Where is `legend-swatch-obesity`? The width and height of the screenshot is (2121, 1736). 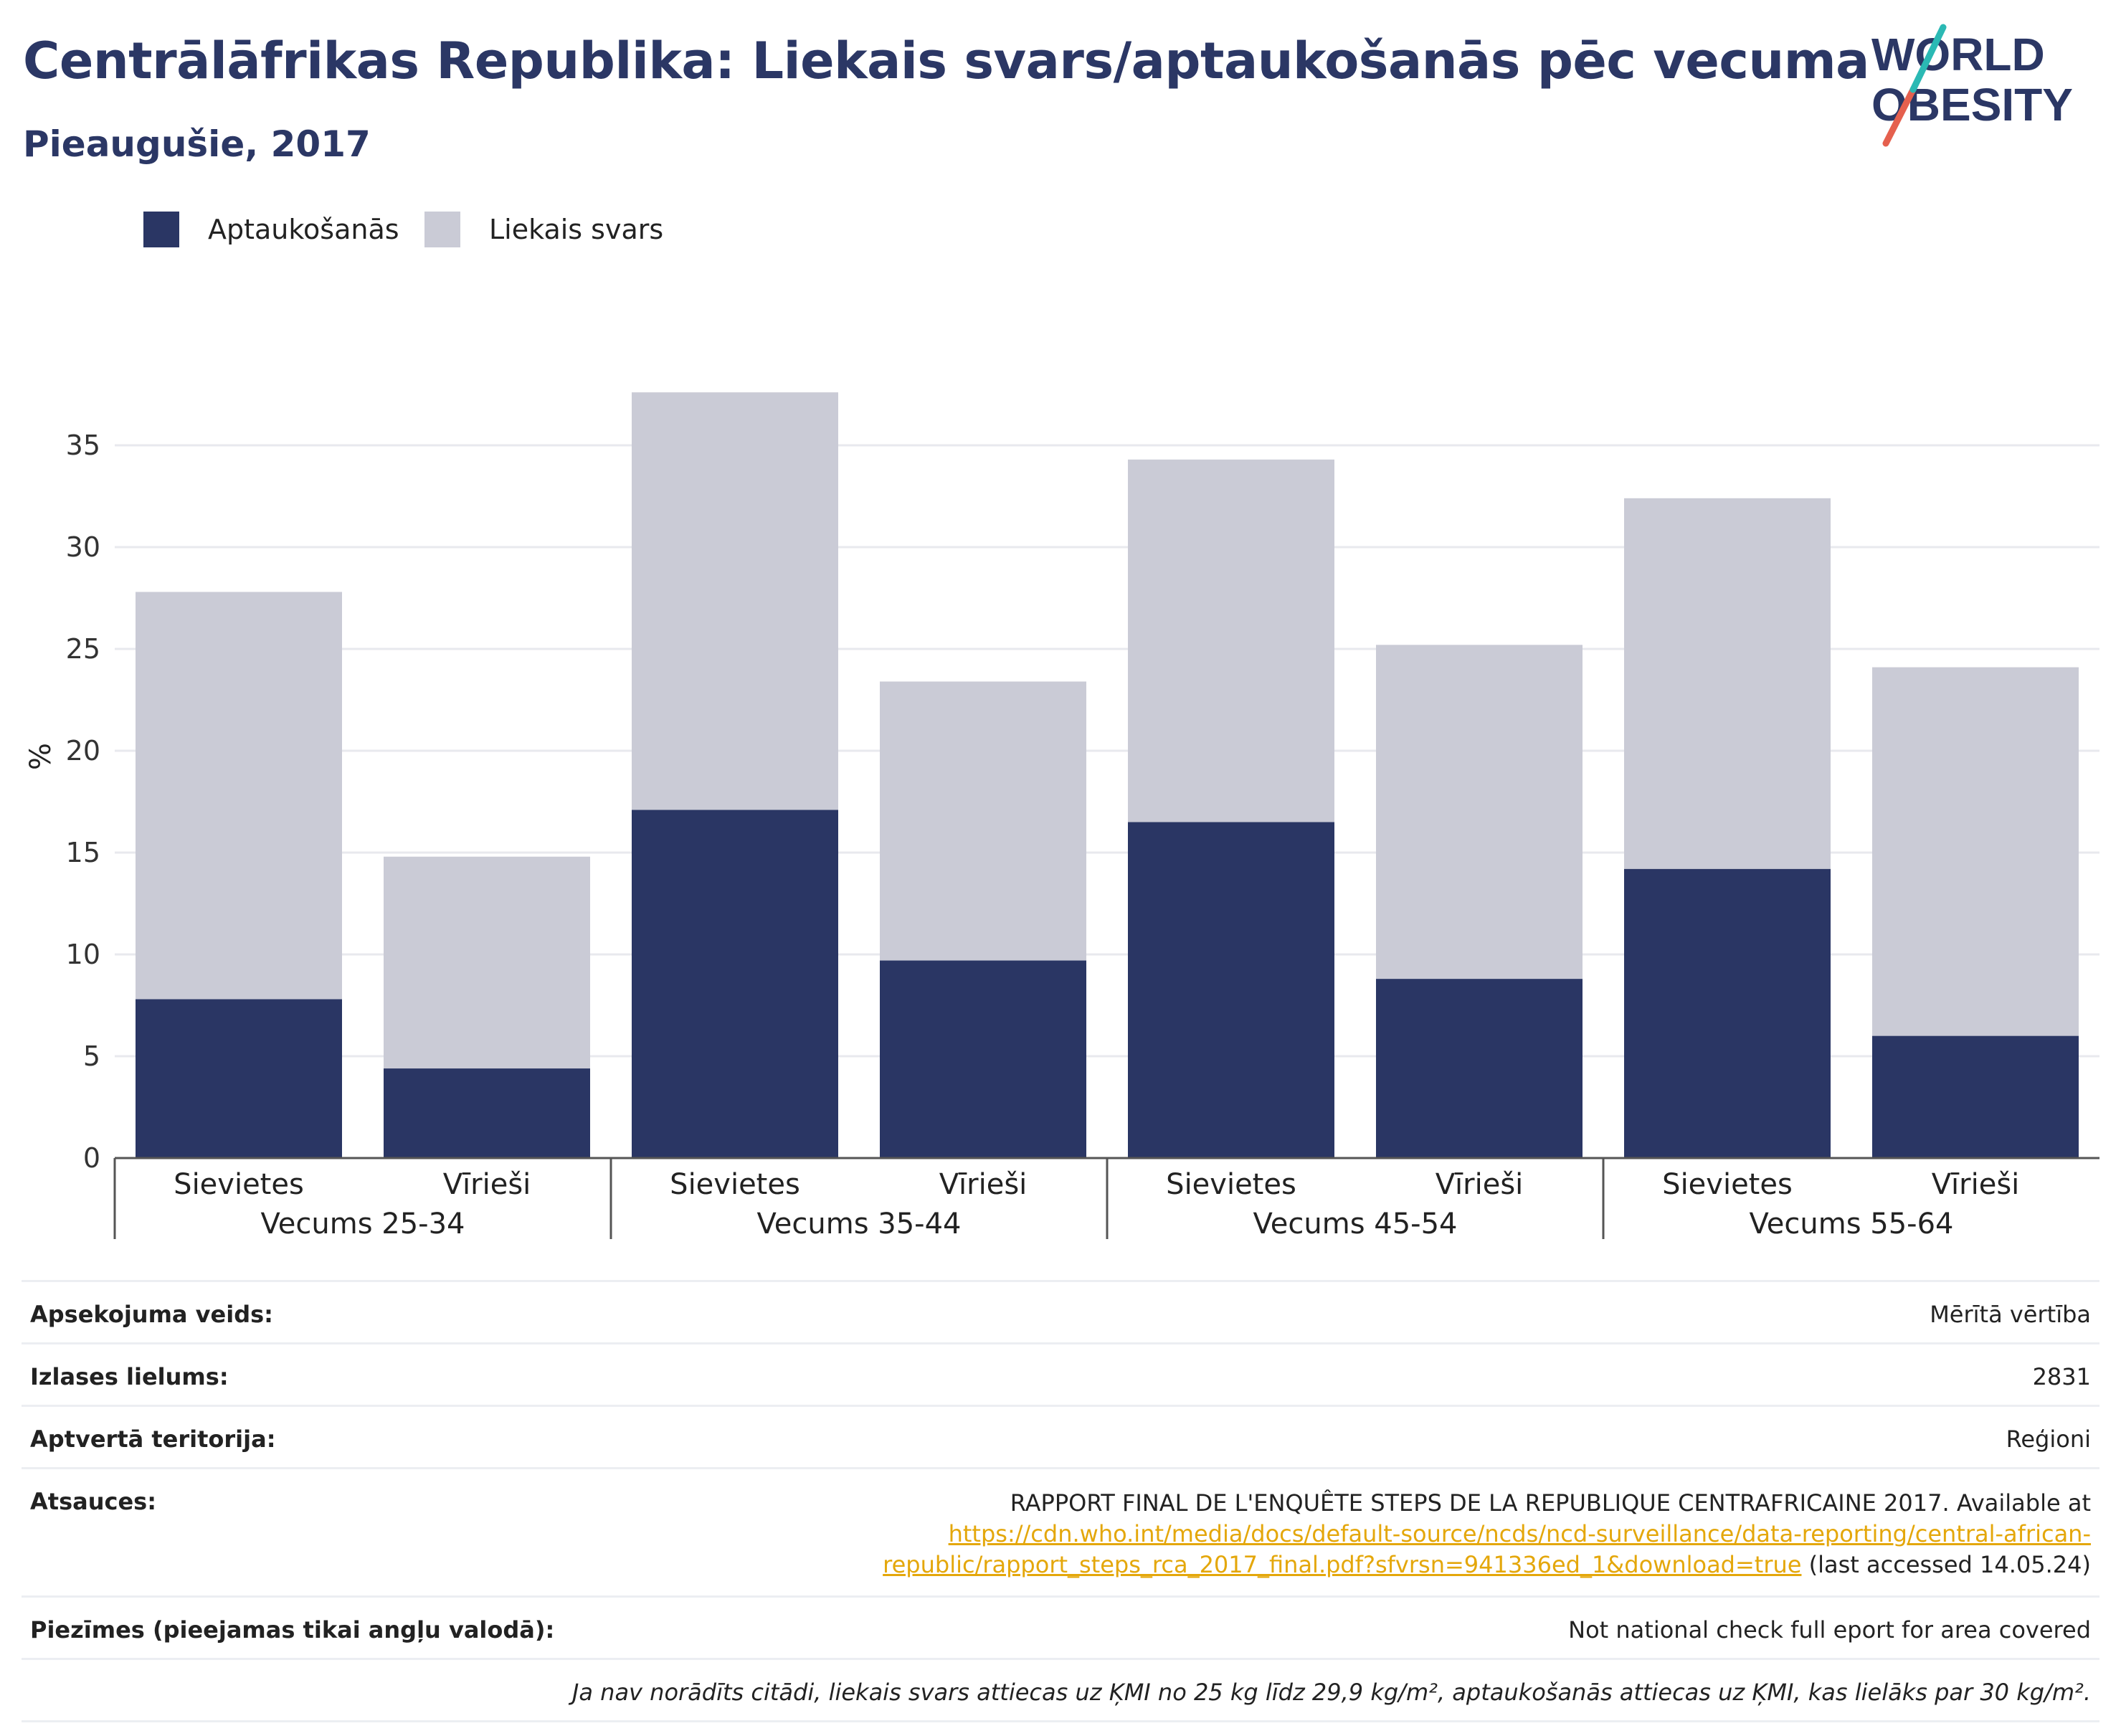 legend-swatch-obesity is located at coordinates (161, 230).